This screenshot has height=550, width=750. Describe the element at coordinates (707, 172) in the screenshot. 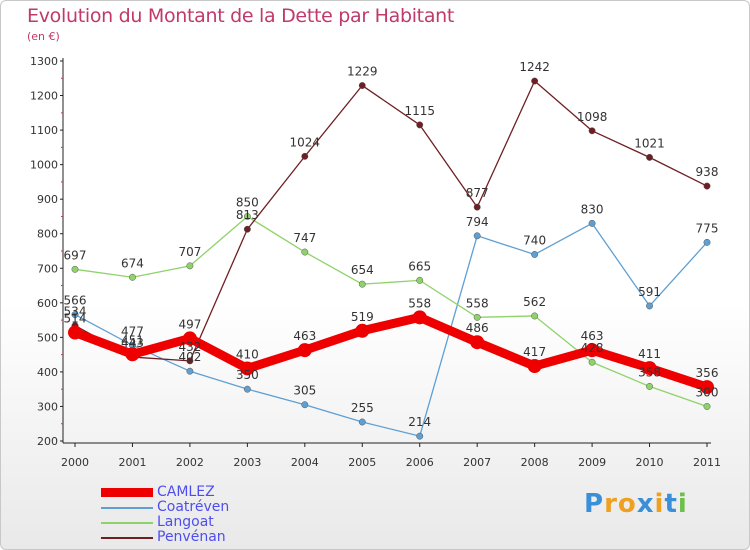

I see `data-label: 938` at that location.